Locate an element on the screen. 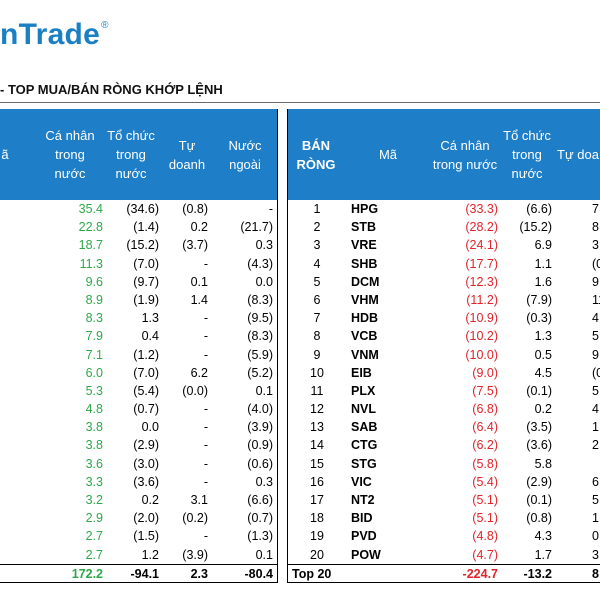  cell-foreign: 0.0 is located at coordinates (264, 281).